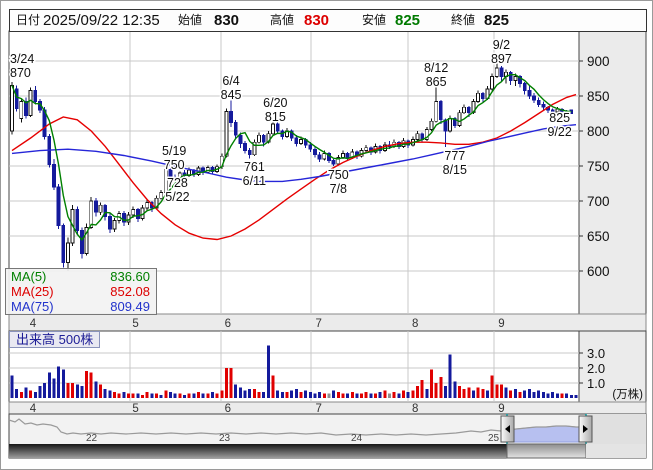 This screenshot has height=470, width=653. What do you see at coordinates (596, 353) in the screenshot?
I see `volume-tick-label: 3.0` at bounding box center [596, 353].